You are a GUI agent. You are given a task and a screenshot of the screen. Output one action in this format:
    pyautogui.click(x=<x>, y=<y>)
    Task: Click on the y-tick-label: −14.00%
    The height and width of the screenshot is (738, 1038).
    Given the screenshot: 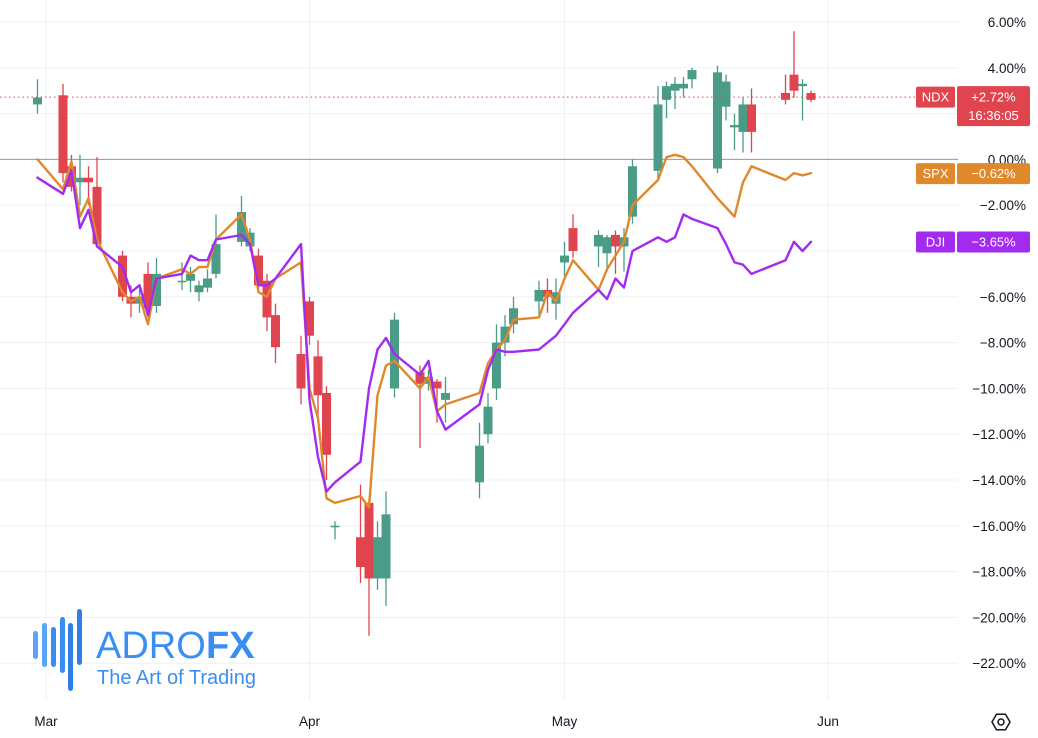 What is the action you would take?
    pyautogui.click(x=999, y=480)
    